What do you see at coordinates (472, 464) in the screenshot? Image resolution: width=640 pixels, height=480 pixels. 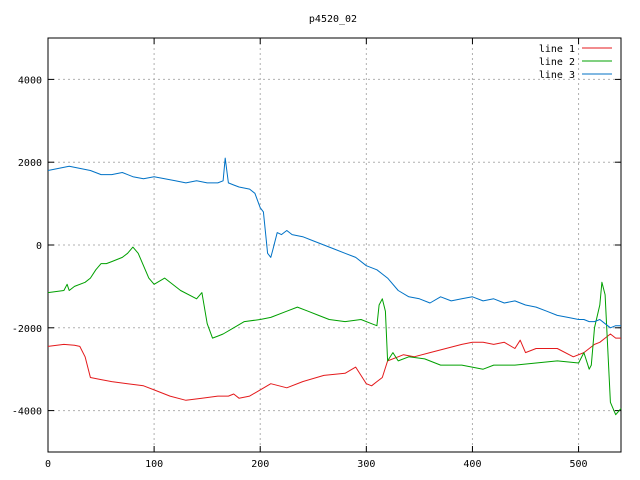 I see `x-tick-label: 400` at bounding box center [472, 464].